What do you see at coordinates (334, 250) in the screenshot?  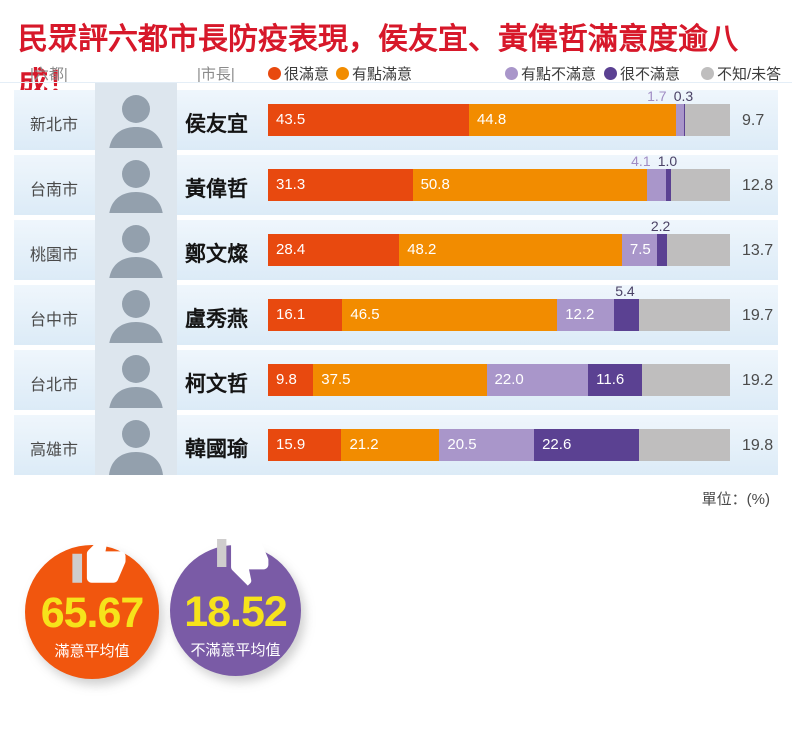 I see `bar-segment: 28.4` at bounding box center [334, 250].